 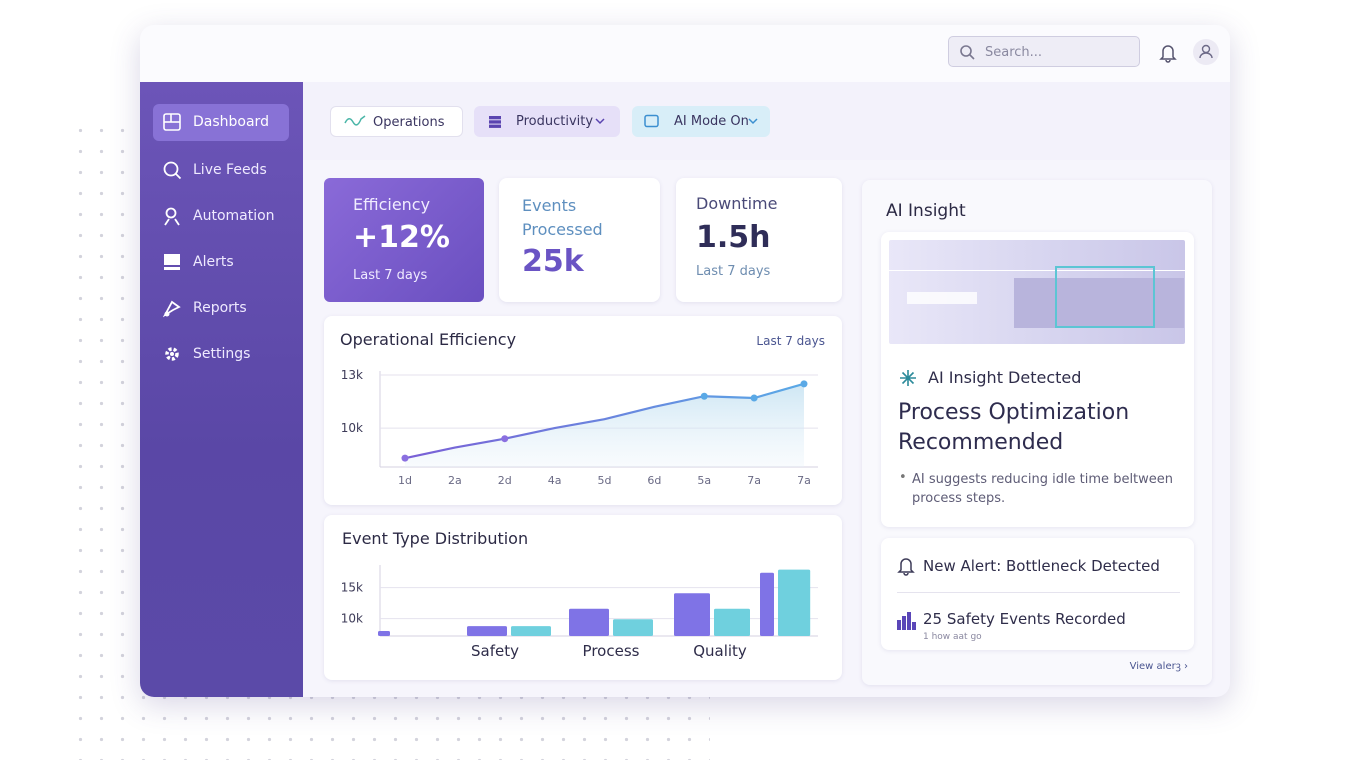 I want to click on x-tick-label: Process, so click(x=611, y=651).